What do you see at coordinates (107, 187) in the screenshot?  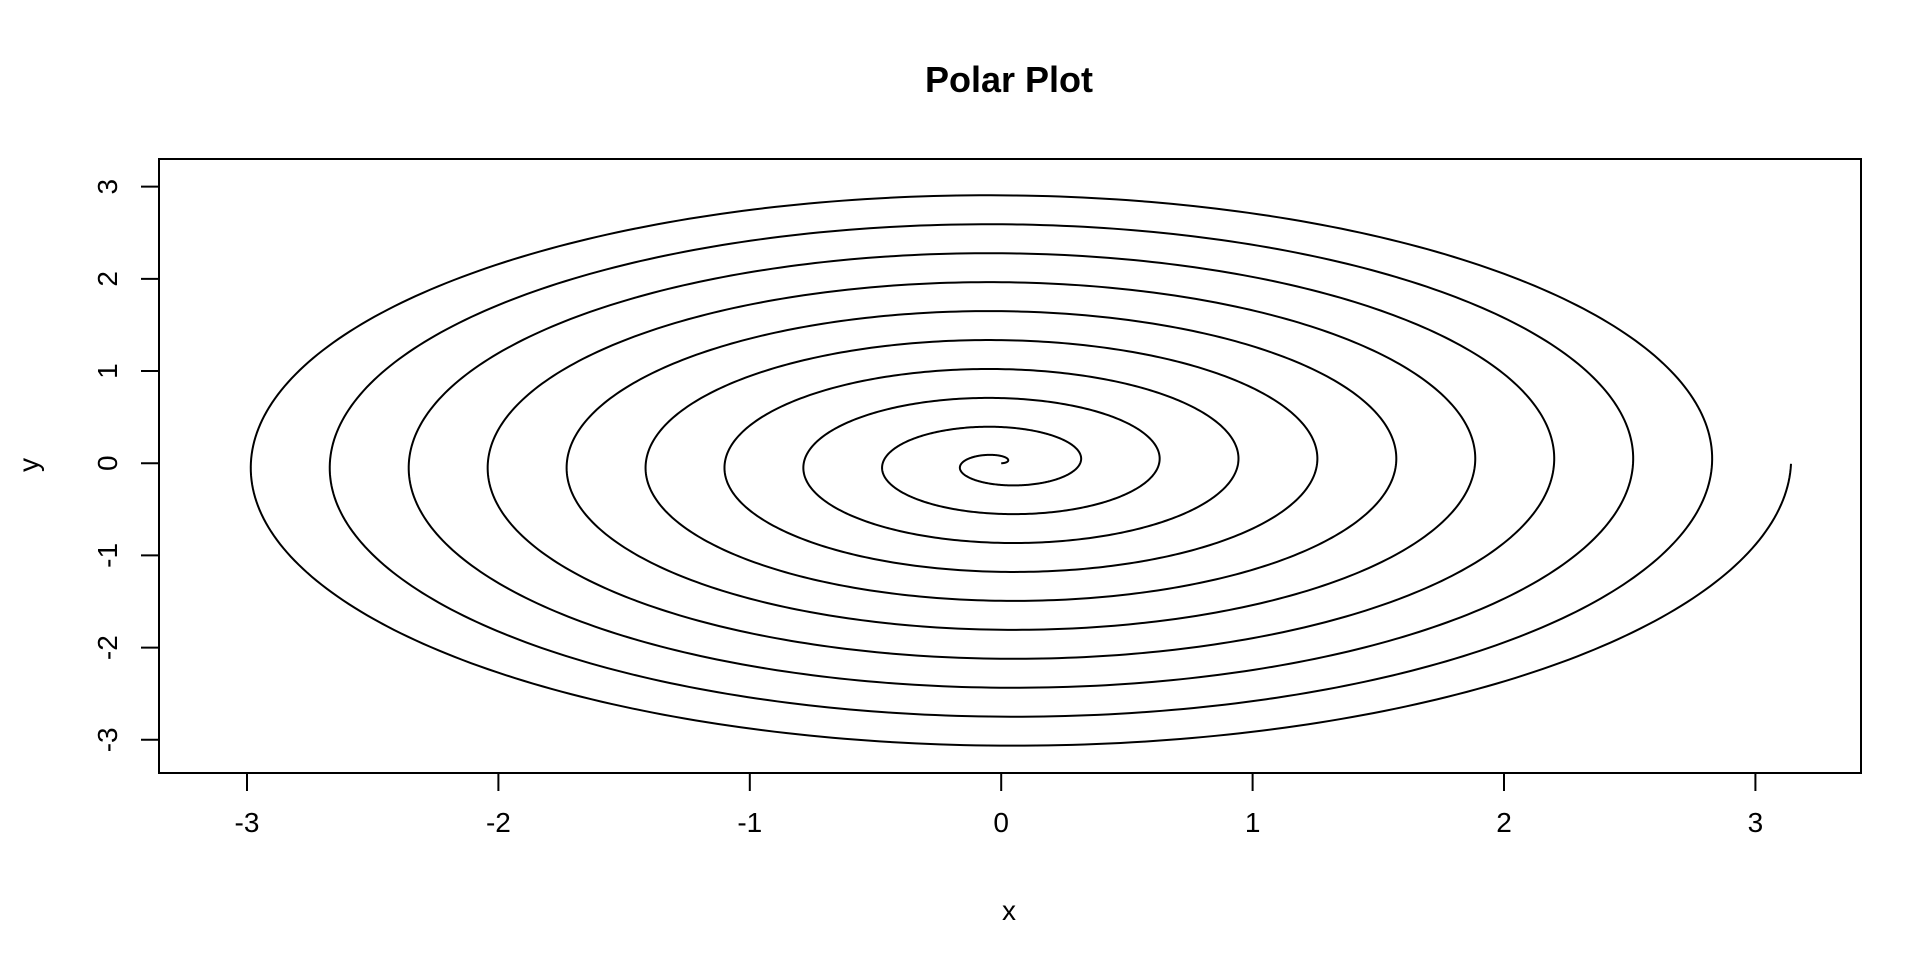 I see `y-tick-label: 3` at bounding box center [107, 187].